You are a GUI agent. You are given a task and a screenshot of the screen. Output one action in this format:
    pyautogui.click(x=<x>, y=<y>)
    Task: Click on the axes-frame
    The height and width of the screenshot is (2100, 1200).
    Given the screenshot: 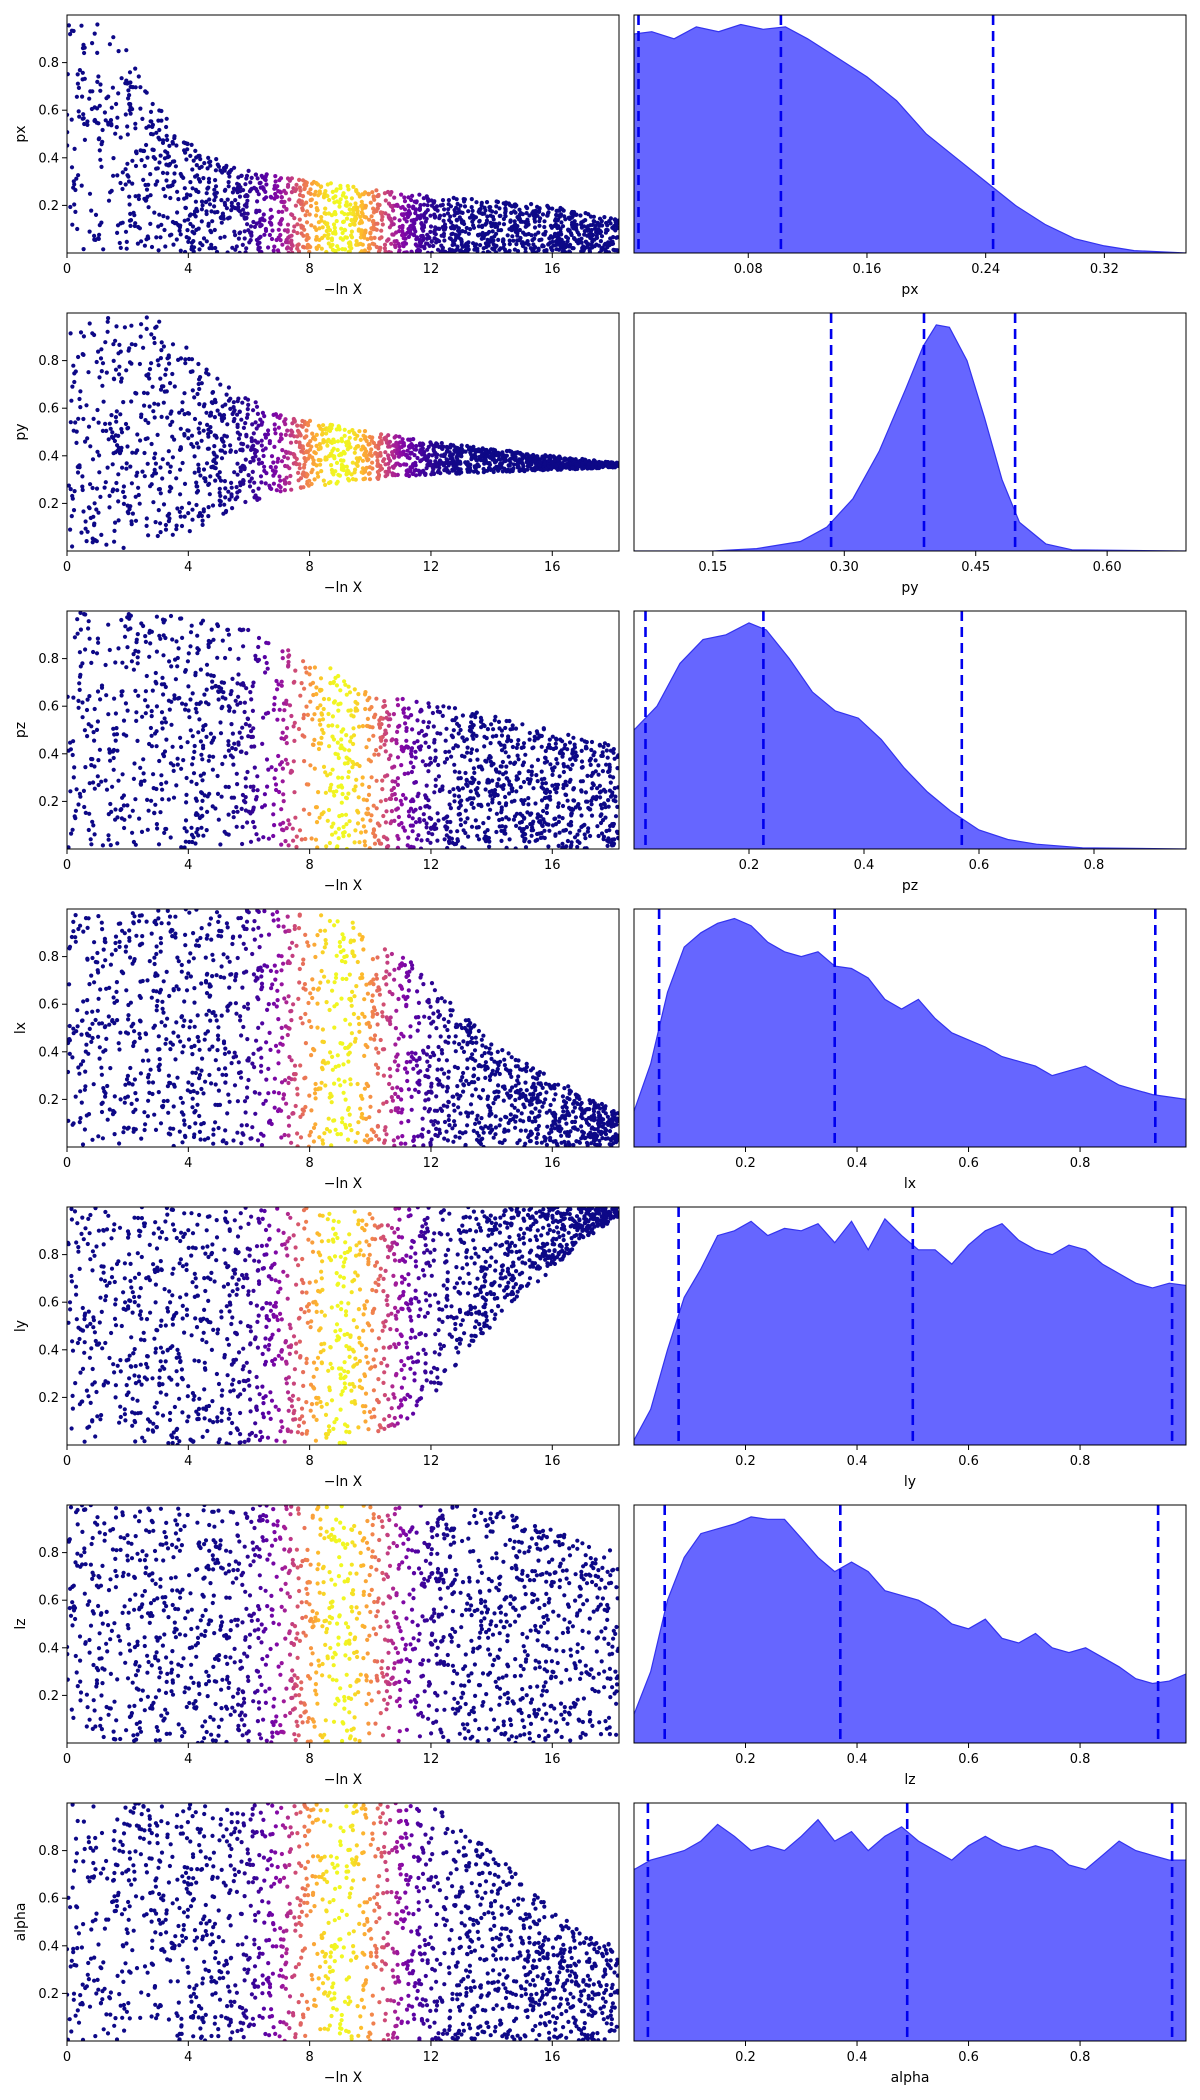 What is the action you would take?
    pyautogui.click(x=910, y=432)
    